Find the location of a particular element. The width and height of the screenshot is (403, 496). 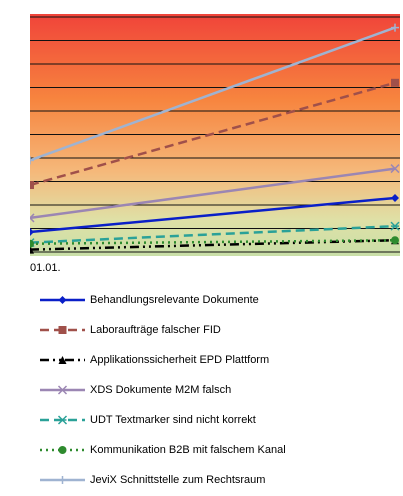

legend-label: Behandlungsrelevante Dokumente is located at coordinates (174, 300).